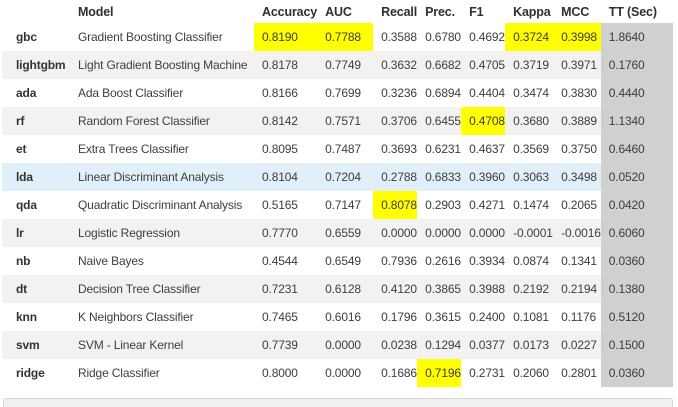 The image size is (678, 407). I want to click on cell-accuracy: 0.8142, so click(286, 121).